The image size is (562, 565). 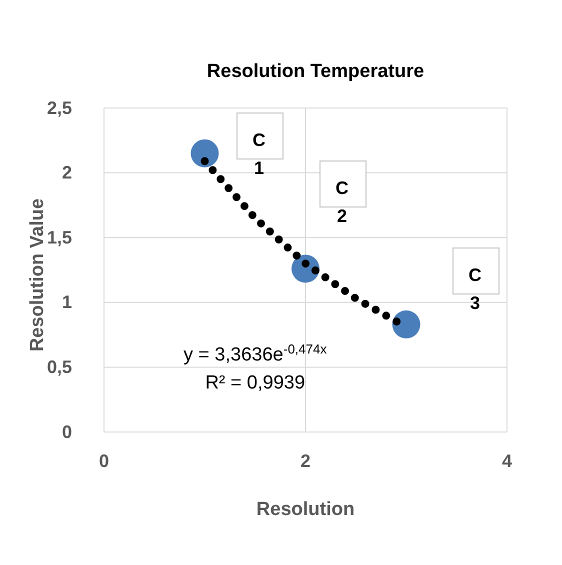 What do you see at coordinates (305, 509) in the screenshot?
I see `x-axis-title: Resolution` at bounding box center [305, 509].